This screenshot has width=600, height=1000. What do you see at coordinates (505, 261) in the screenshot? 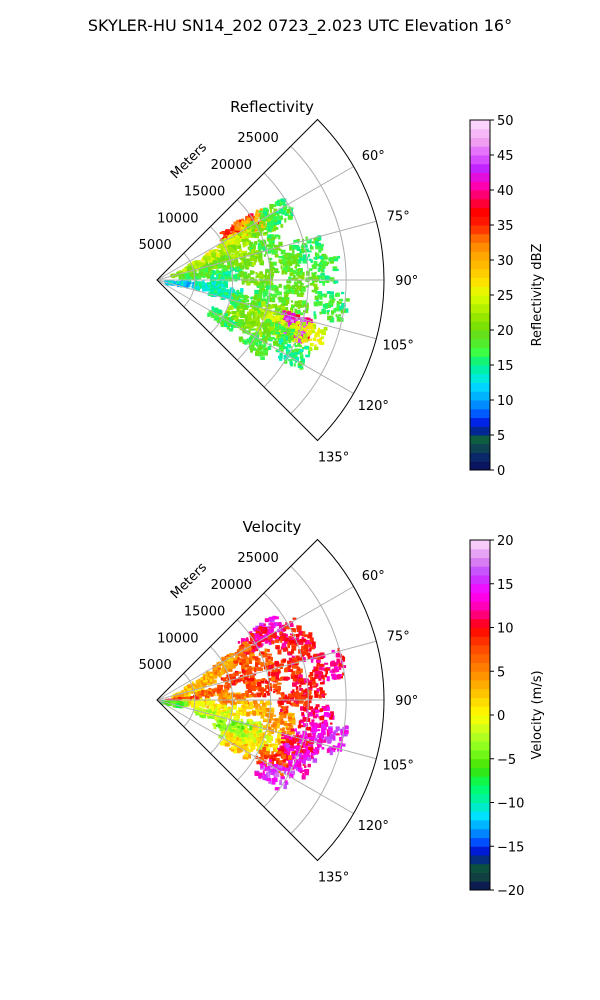
I see `colorbar-tick-label: 30` at bounding box center [505, 261].